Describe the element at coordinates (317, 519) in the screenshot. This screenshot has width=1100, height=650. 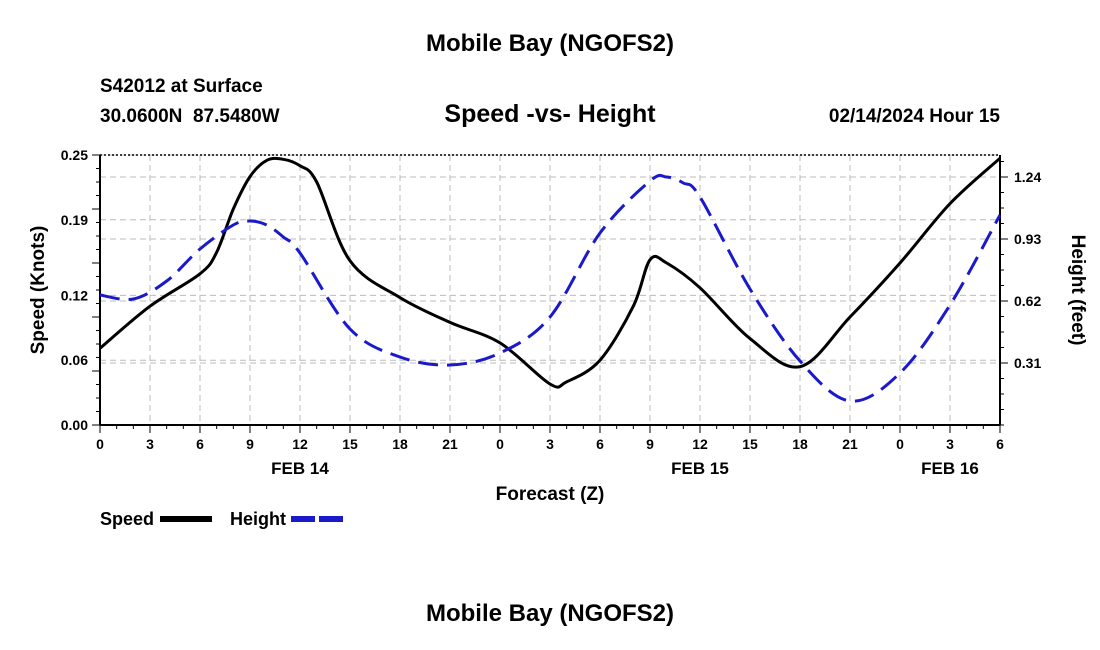
I see `legend-height-swatch` at that location.